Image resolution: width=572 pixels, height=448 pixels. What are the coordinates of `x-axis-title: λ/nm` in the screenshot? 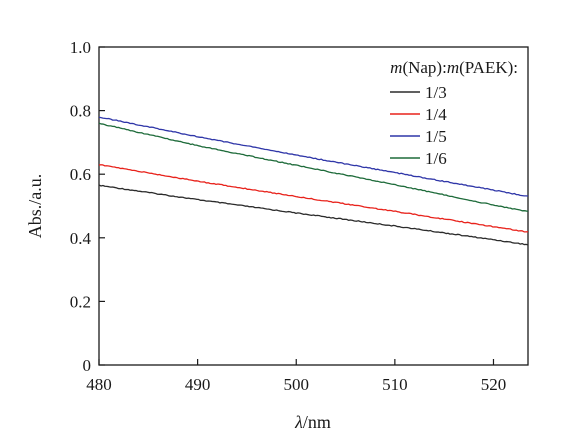 It's located at (312, 422).